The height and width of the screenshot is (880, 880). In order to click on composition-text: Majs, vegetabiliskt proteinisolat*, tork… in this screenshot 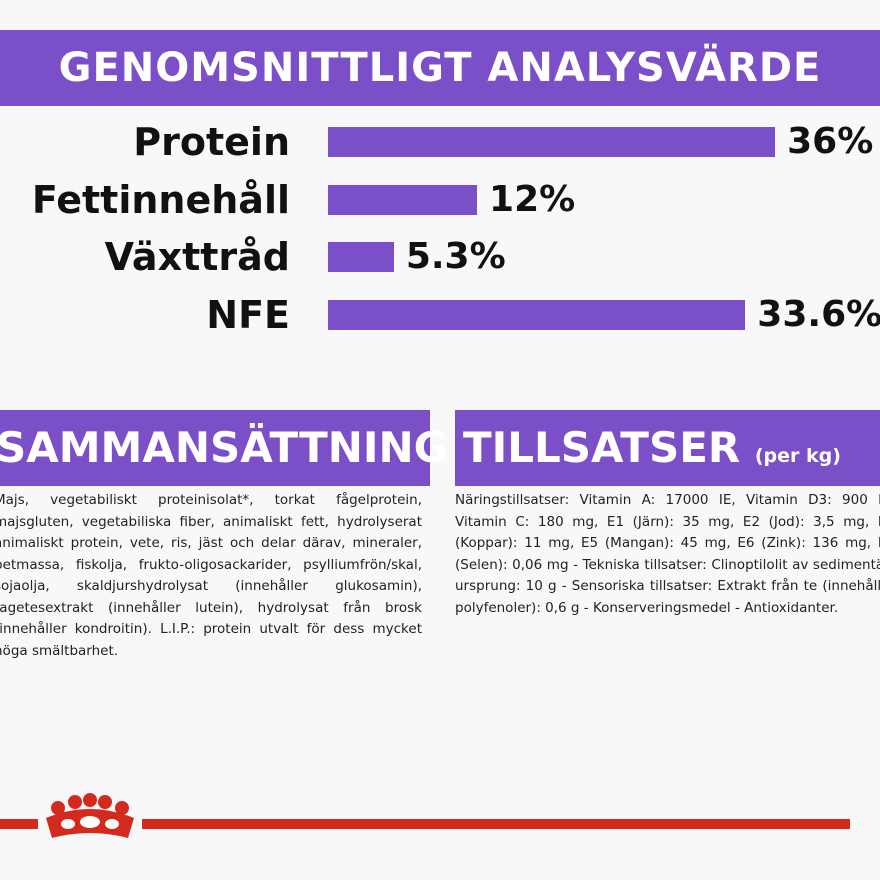, I will do `click(211, 575)`.